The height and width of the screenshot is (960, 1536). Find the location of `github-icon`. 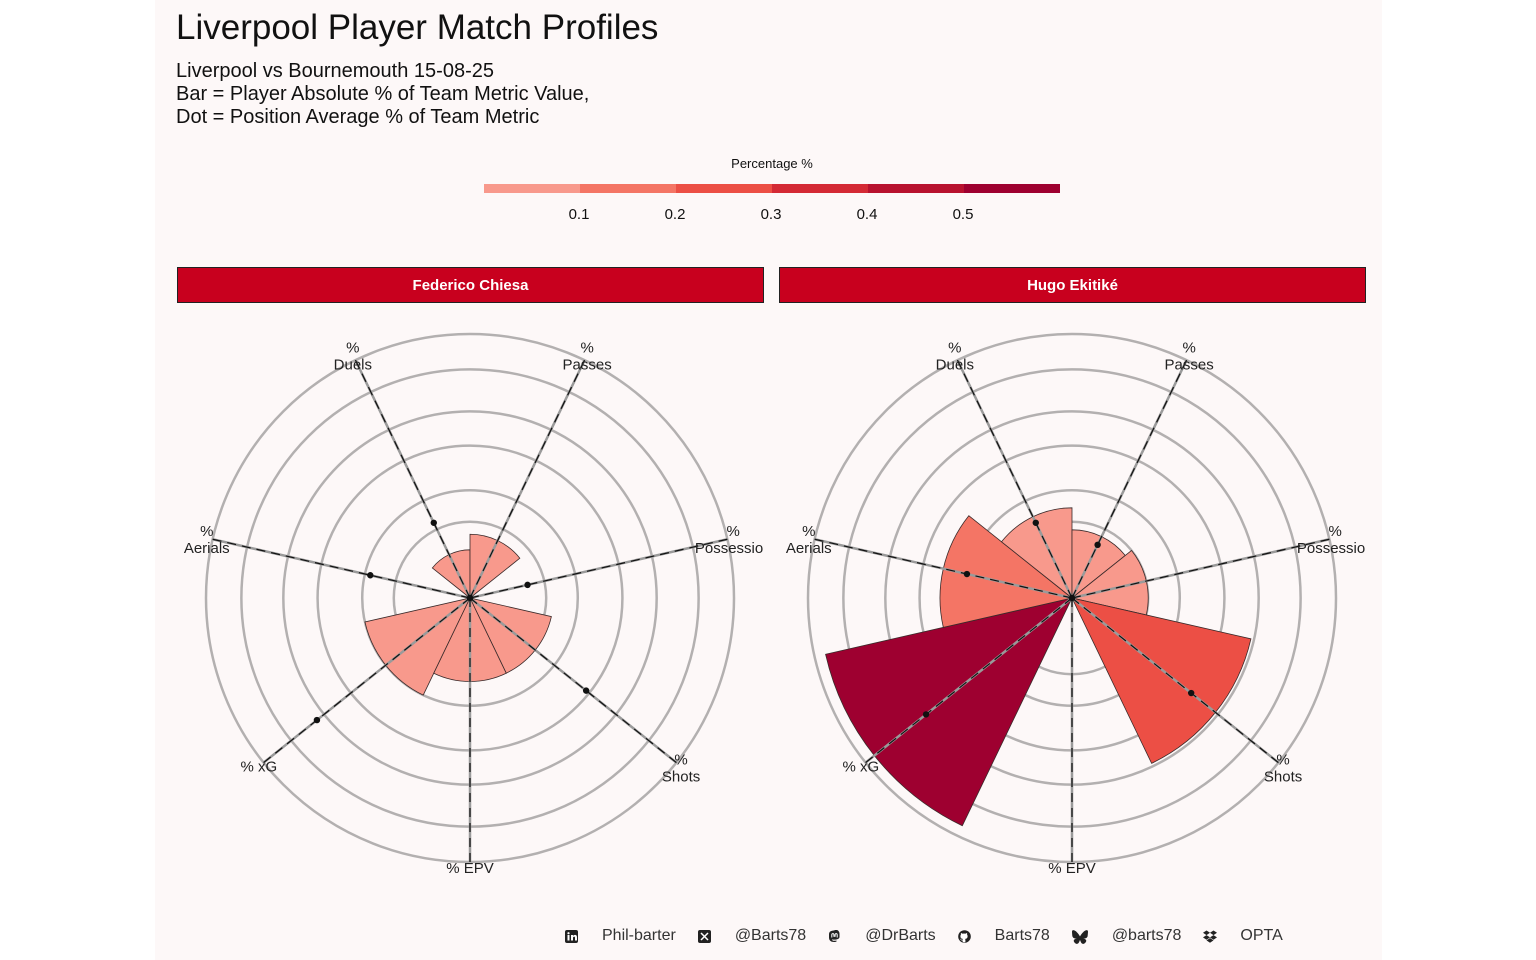

github-icon is located at coordinates (964, 936).